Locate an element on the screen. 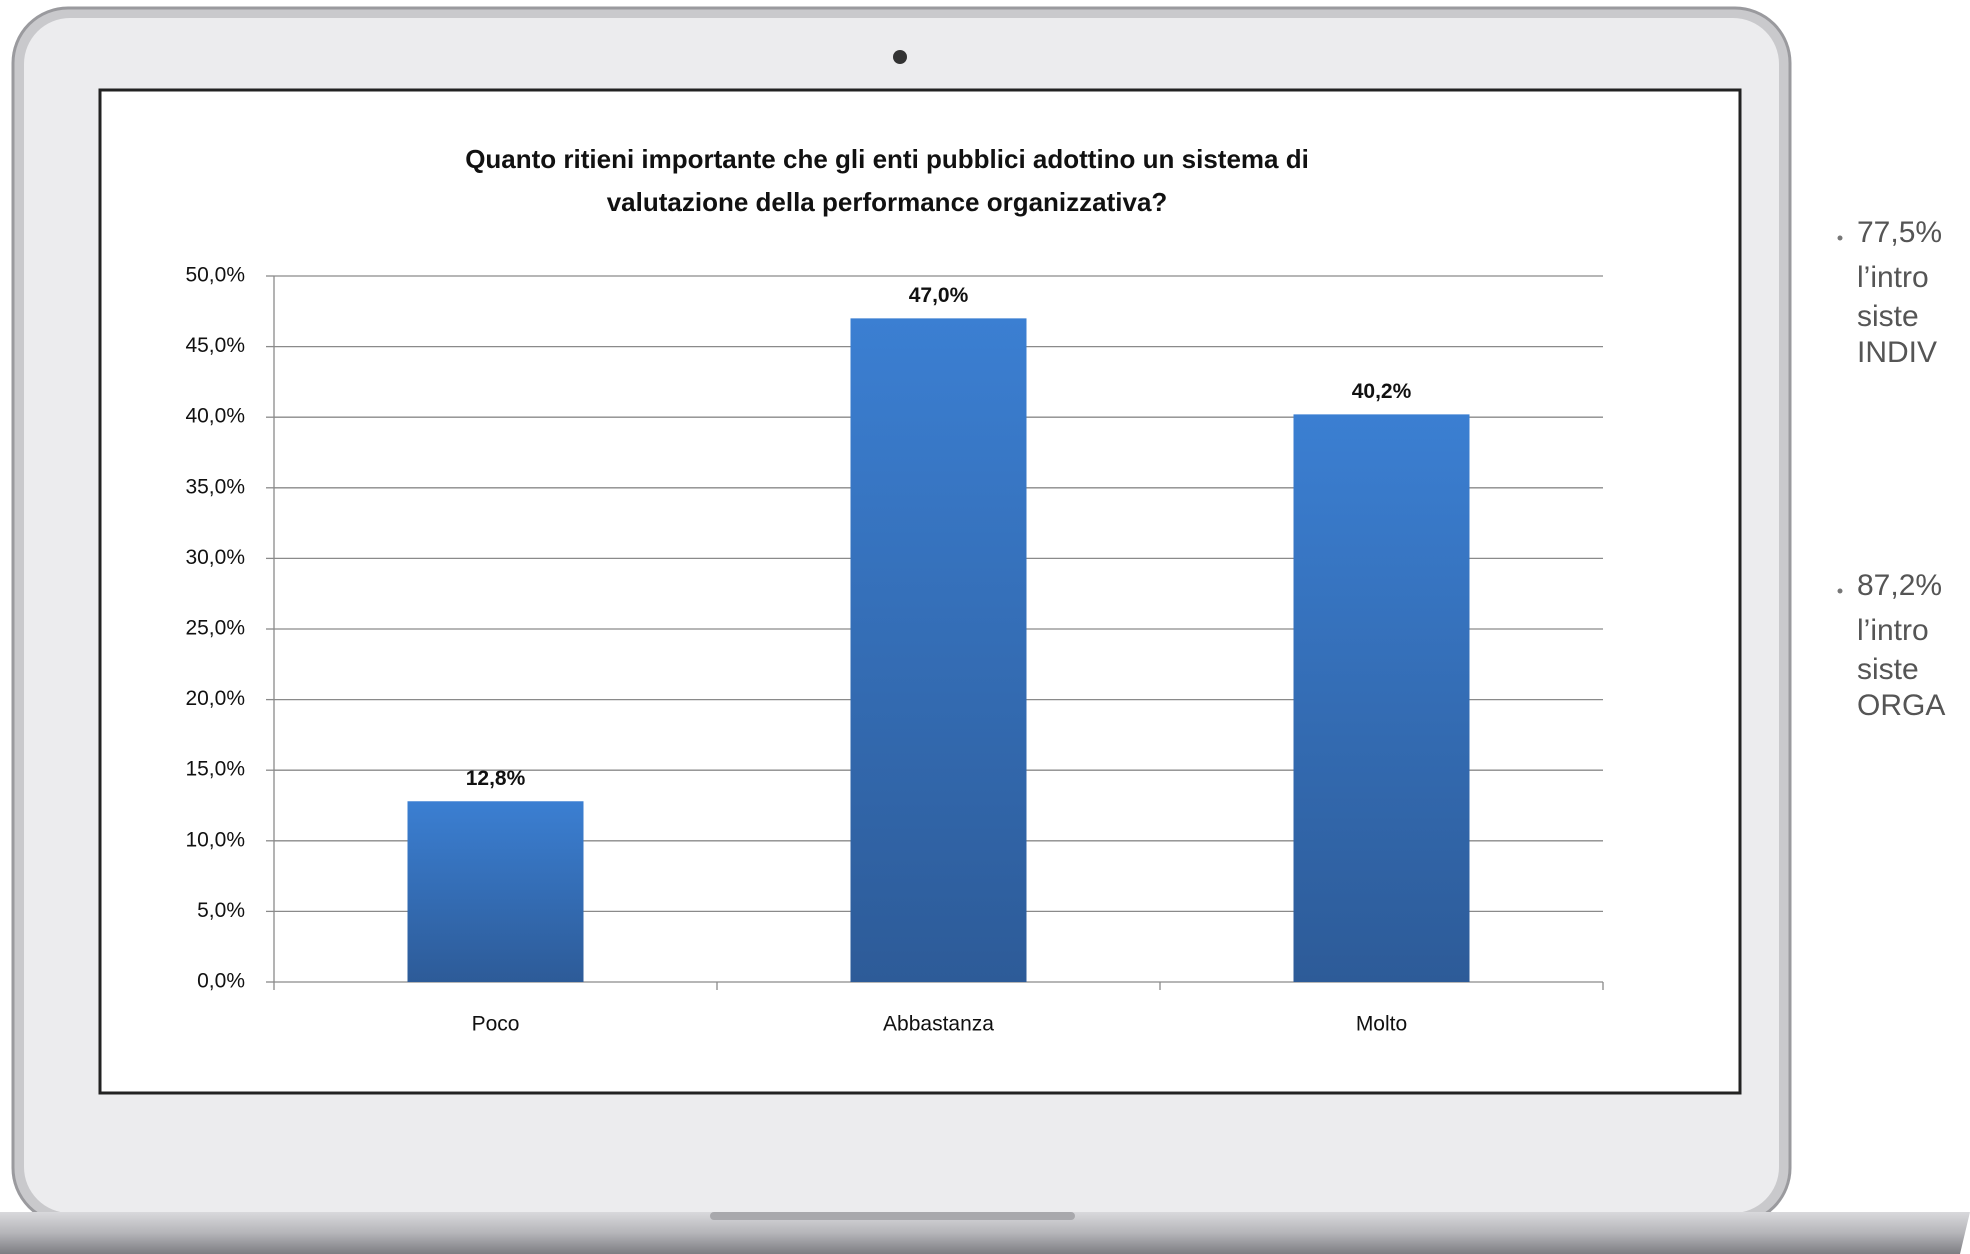 This screenshot has width=1970, height=1254. bullet-text: INDIV is located at coordinates (1897, 352).